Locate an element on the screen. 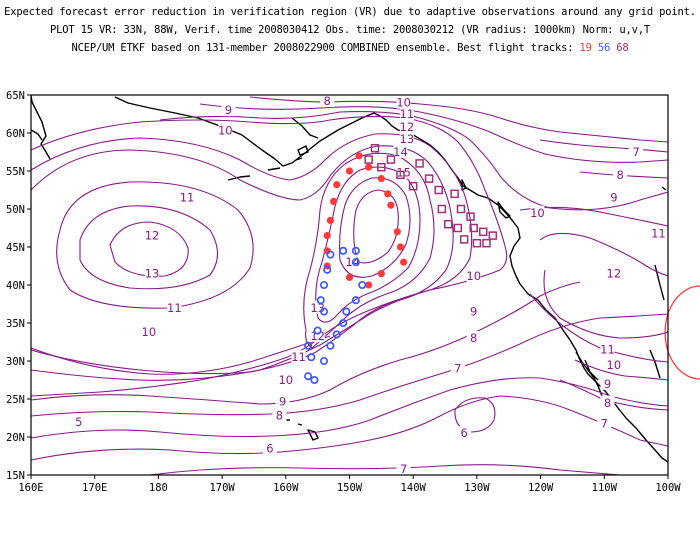 The image size is (700, 540). lat-tick-label: 40N is located at coordinates (15, 286).